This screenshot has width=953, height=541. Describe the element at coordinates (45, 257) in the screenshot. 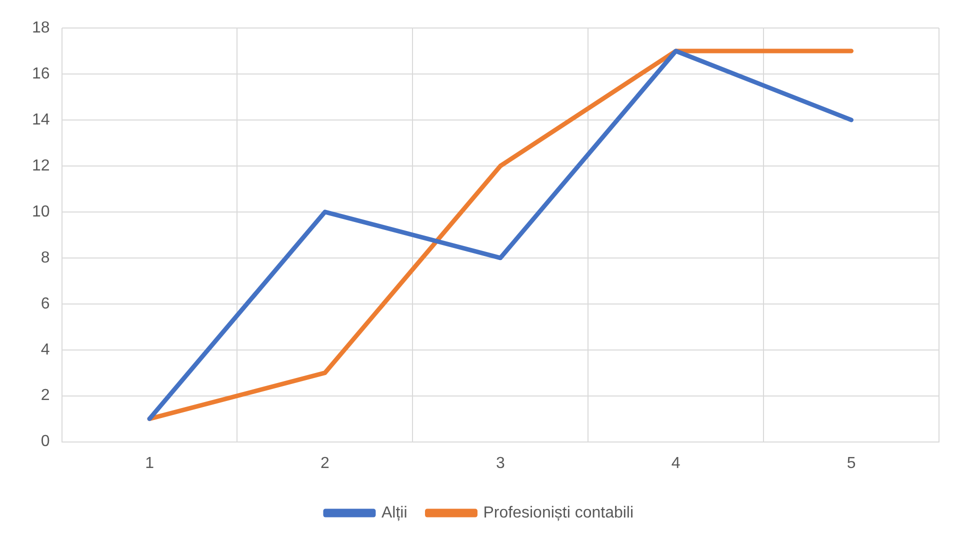

I see `y-tick-label: 8` at that location.